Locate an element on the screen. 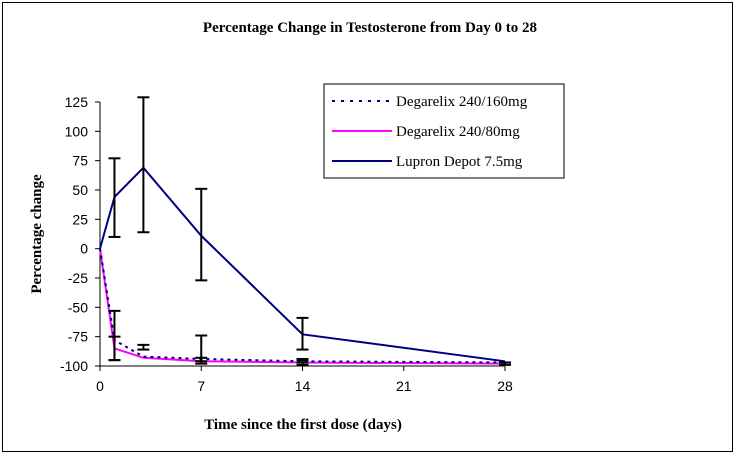 This screenshot has height=456, width=737. y-tick-label: 75 is located at coordinates (80, 161).